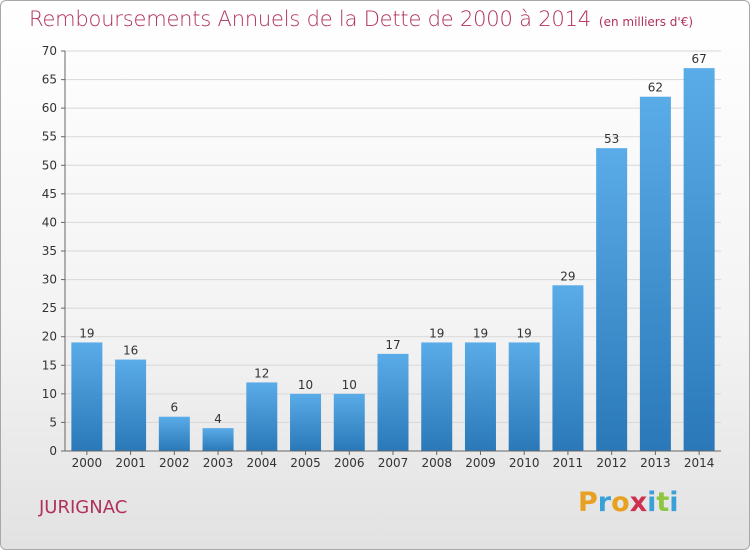 Image resolution: width=750 pixels, height=550 pixels. I want to click on x-tick-label: 2003, so click(218, 463).